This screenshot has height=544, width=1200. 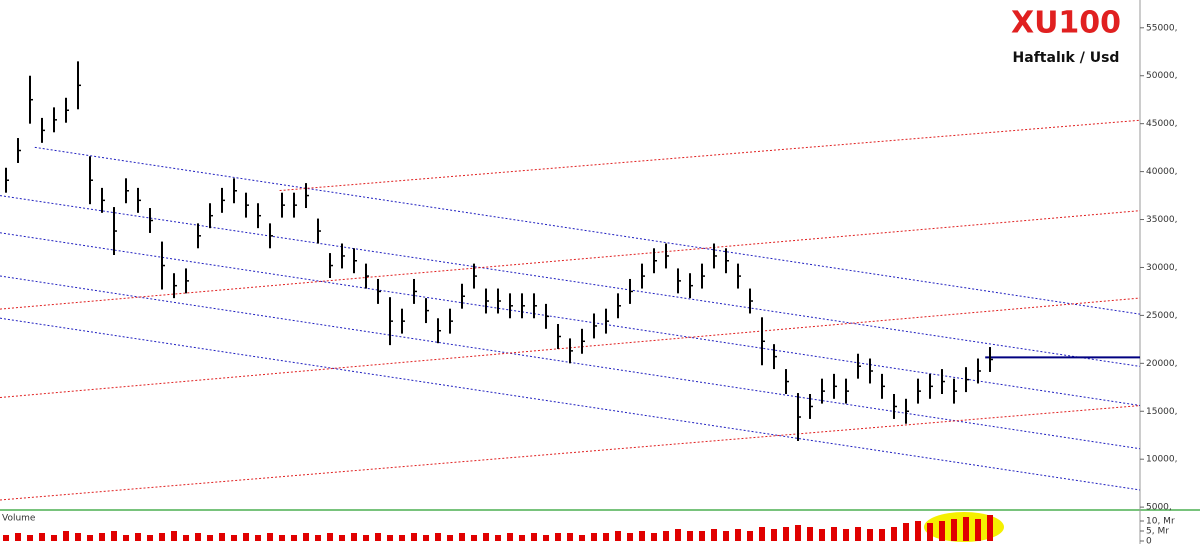 What do you see at coordinates (1162, 316) in the screenshot?
I see `y-tick-label: 25000,` at bounding box center [1162, 316].